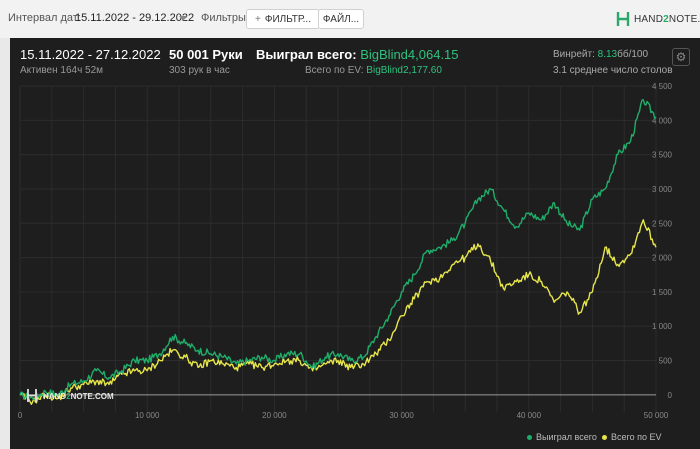 The width and height of the screenshot is (700, 449). What do you see at coordinates (334, 70) in the screenshot?
I see `ev-label: Всего по EV:` at bounding box center [334, 70].